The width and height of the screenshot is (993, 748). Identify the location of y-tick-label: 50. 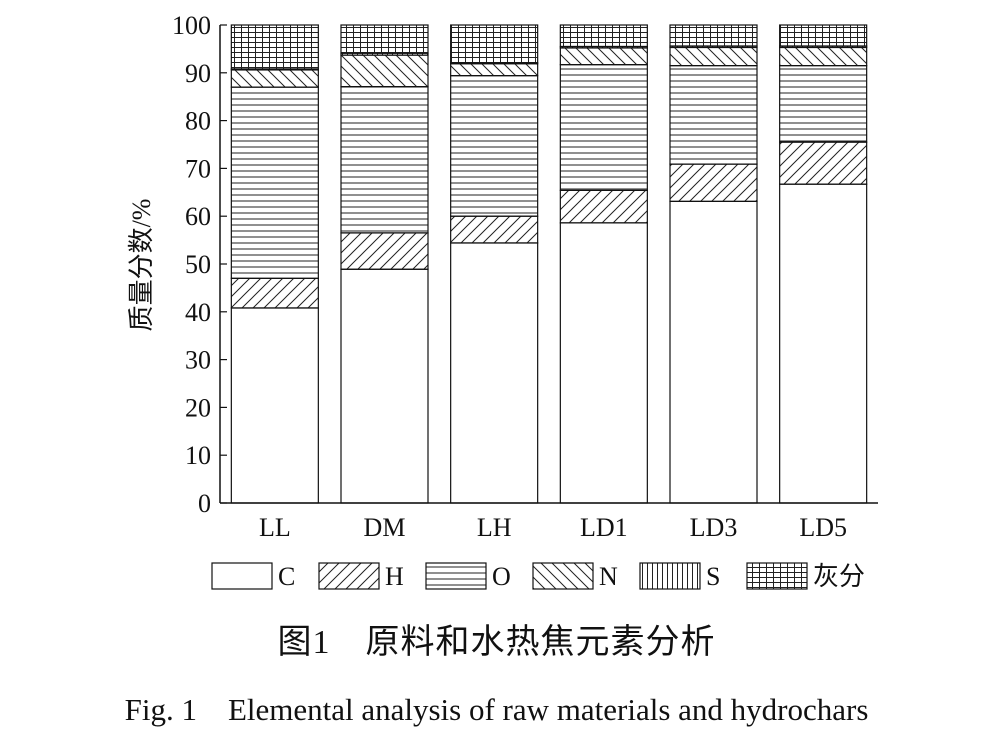
(198, 264).